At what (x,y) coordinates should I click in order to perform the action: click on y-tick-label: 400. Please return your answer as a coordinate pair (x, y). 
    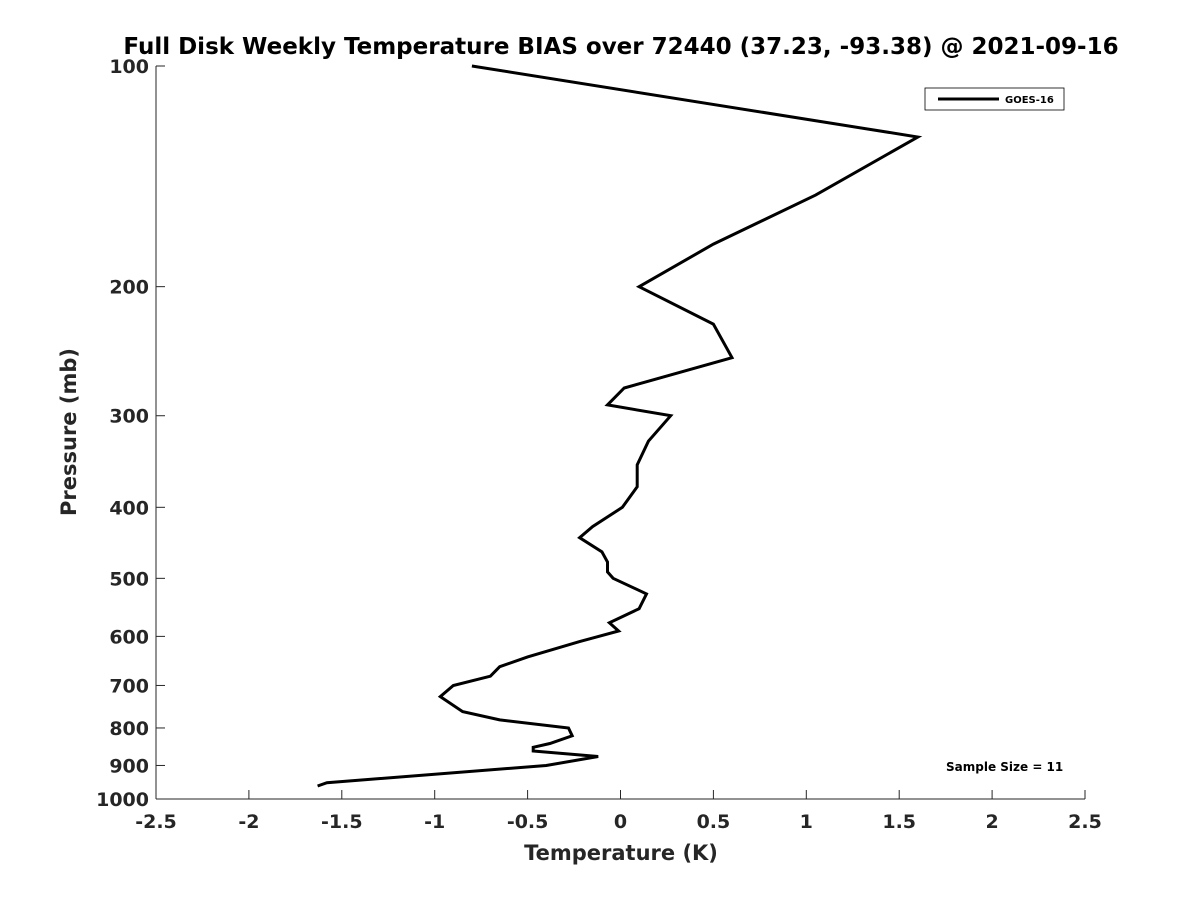
    Looking at the image, I should click on (129, 508).